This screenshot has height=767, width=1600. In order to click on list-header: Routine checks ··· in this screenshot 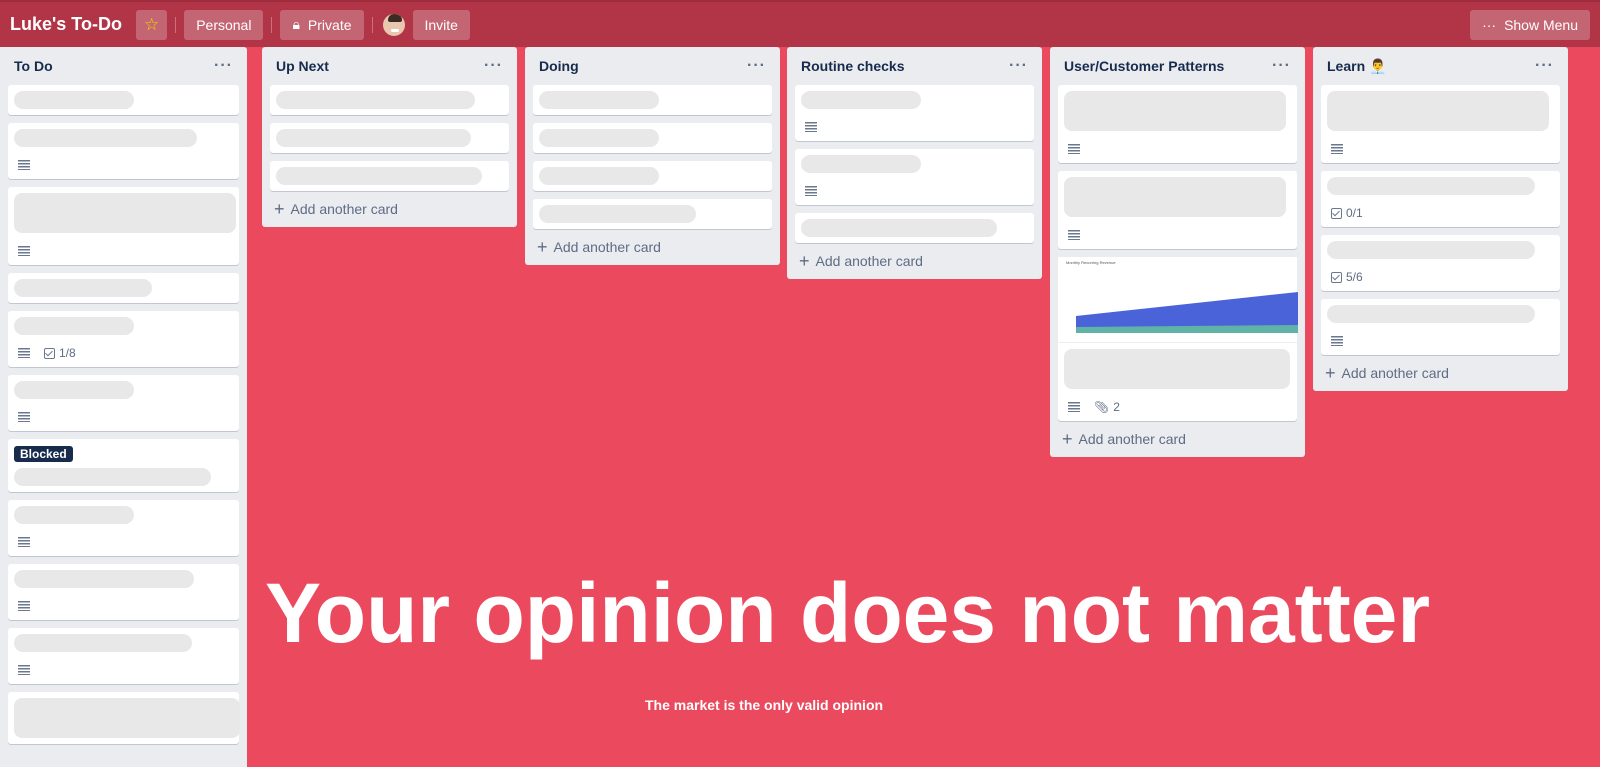, I will do `click(914, 66)`.